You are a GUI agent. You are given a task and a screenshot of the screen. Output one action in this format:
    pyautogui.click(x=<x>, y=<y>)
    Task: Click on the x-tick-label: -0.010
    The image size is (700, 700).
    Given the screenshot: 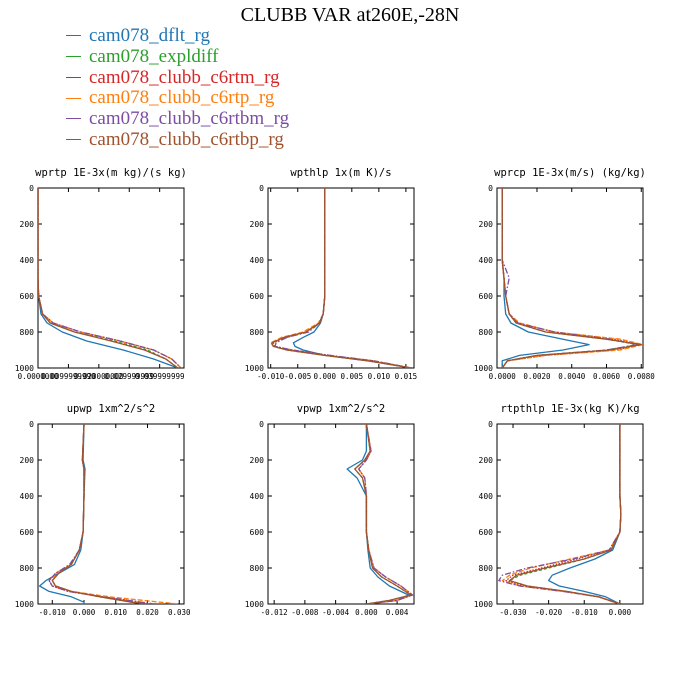 What is the action you would take?
    pyautogui.click(x=271, y=376)
    